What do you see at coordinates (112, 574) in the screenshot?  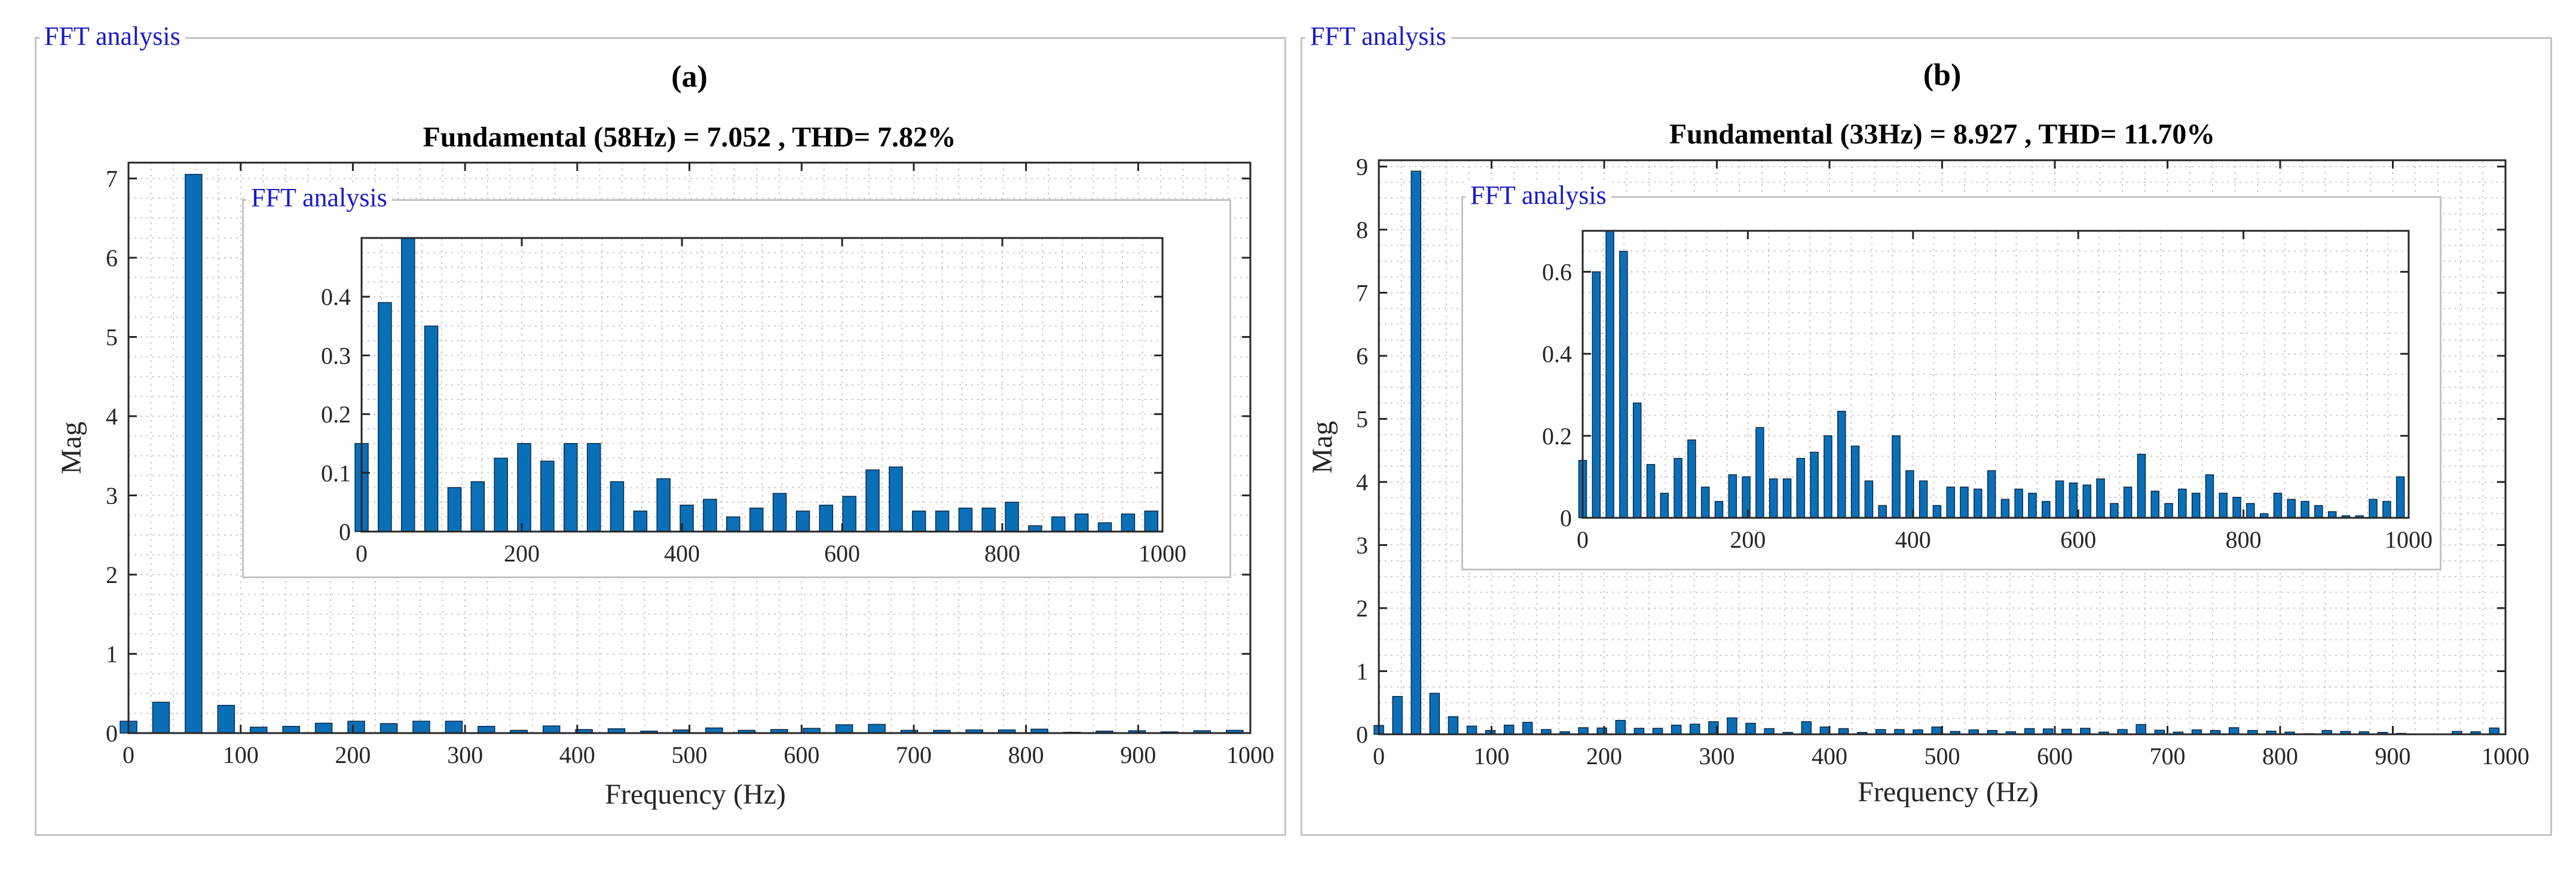 I see `chart-a-ytick-label: 2` at bounding box center [112, 574].